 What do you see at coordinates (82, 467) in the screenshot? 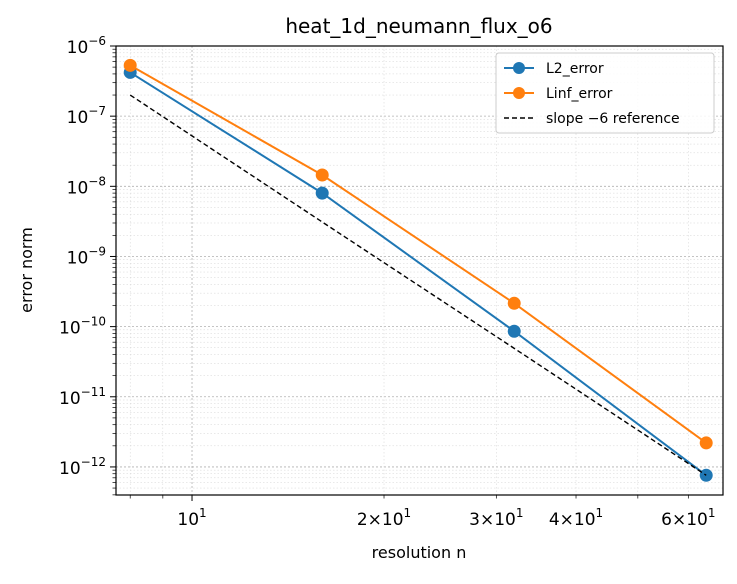
I see `y-tick-label: 10⁻¹²` at bounding box center [82, 467].